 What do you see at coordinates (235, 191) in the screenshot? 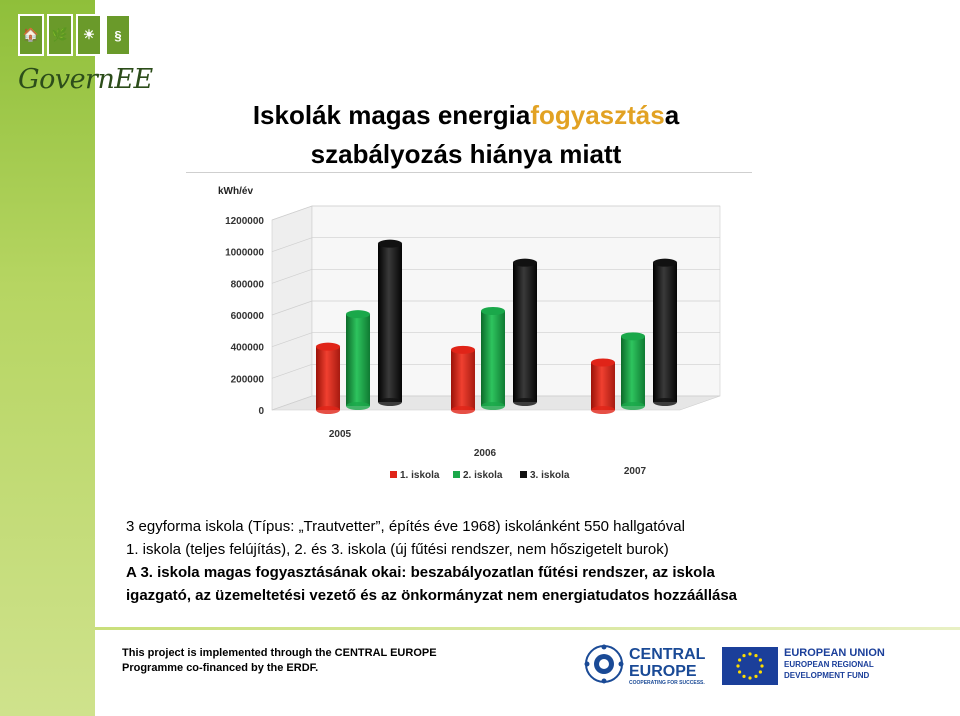
I see `y-axis-label: kWh/év` at bounding box center [235, 191].